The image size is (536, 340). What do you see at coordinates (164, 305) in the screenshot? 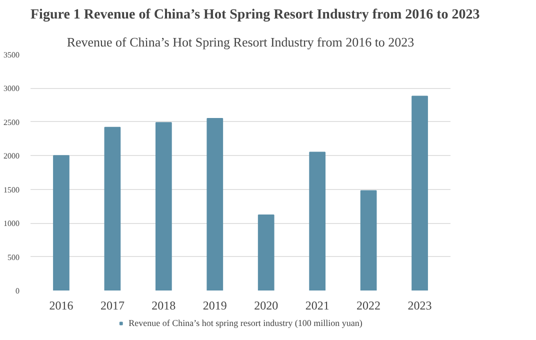
I see `x-tick-label: 2018` at bounding box center [164, 305].